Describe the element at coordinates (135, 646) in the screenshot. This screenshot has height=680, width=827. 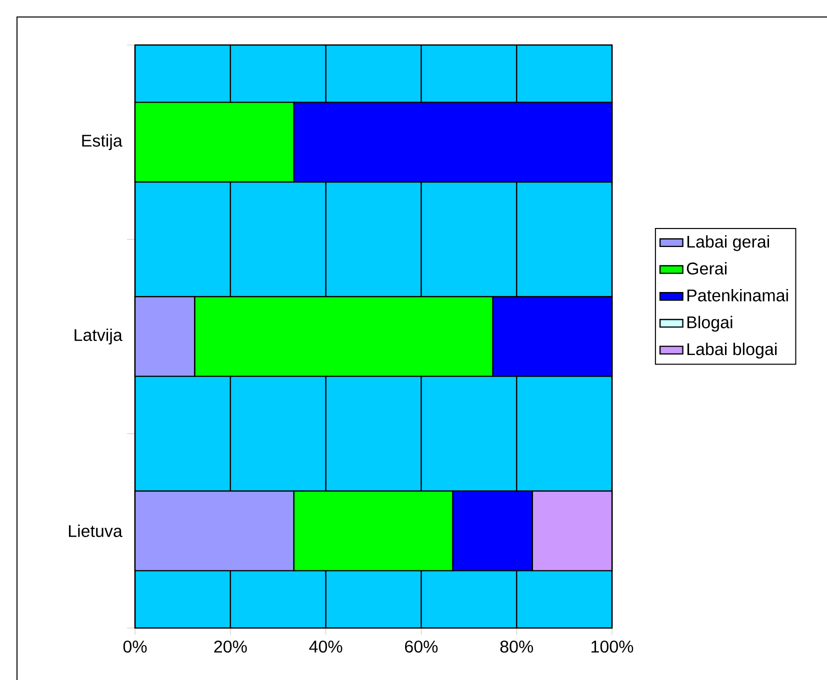
I see `x-tick-label: 0%` at that location.